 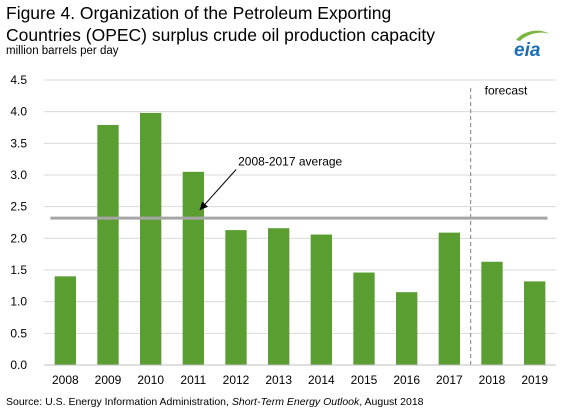 What do you see at coordinates (18, 238) in the screenshot?
I see `y-tick-label: 2.0` at bounding box center [18, 238].